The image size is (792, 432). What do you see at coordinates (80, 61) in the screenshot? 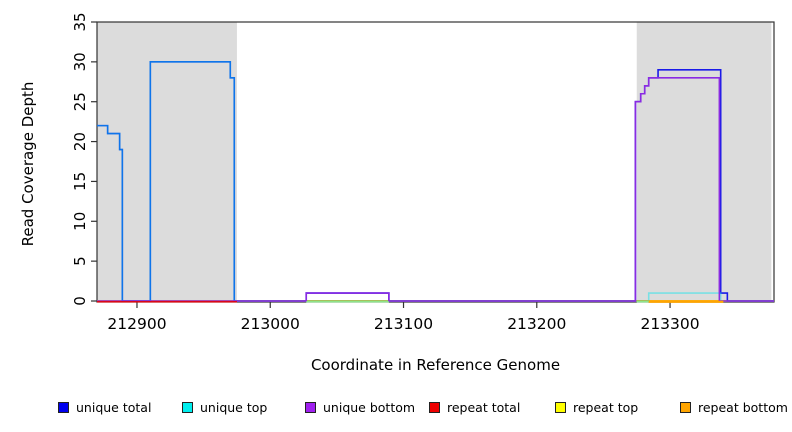
I see `y-tick-label: 30` at bounding box center [80, 61].